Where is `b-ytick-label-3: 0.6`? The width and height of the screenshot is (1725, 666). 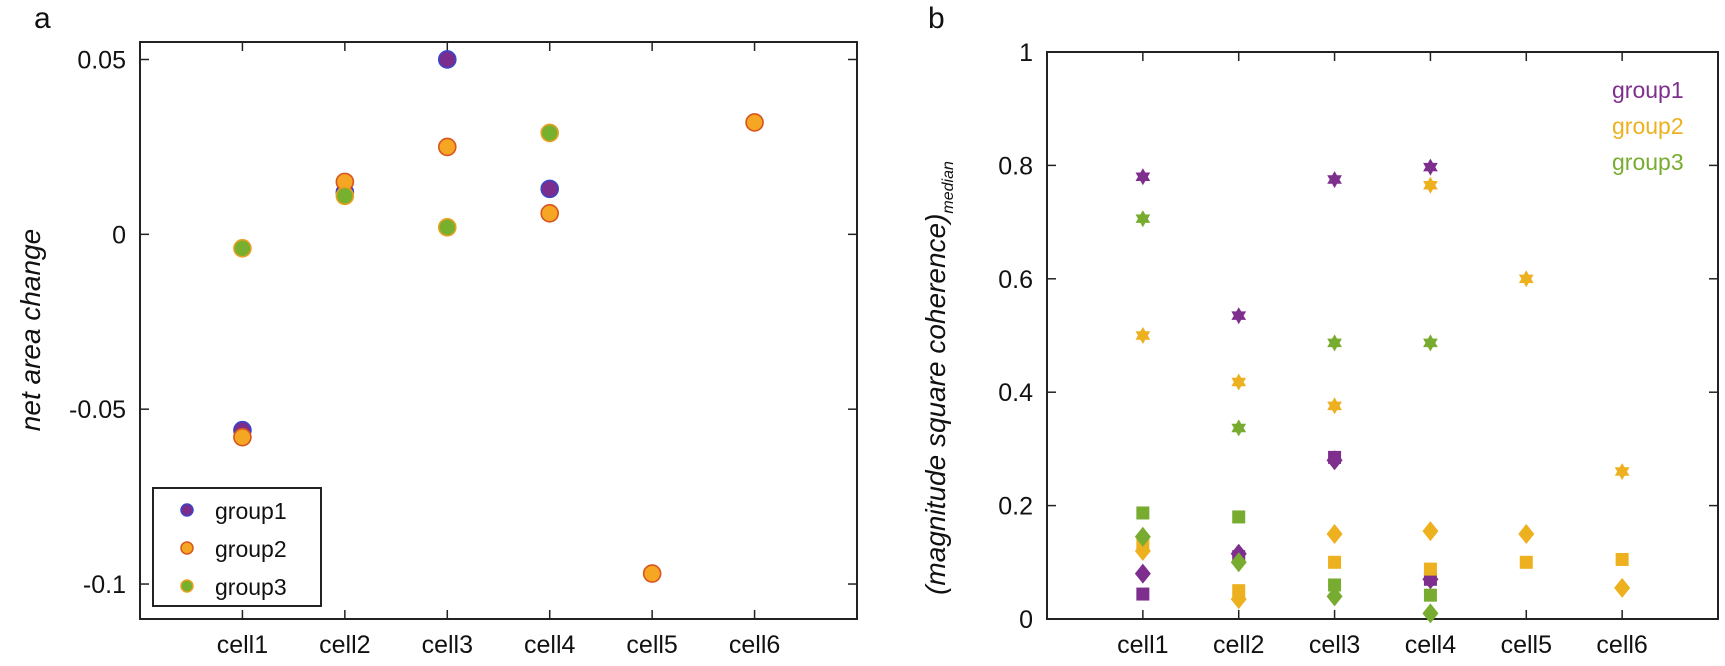
b-ytick-label-3: 0.6 is located at coordinates (1015, 280).